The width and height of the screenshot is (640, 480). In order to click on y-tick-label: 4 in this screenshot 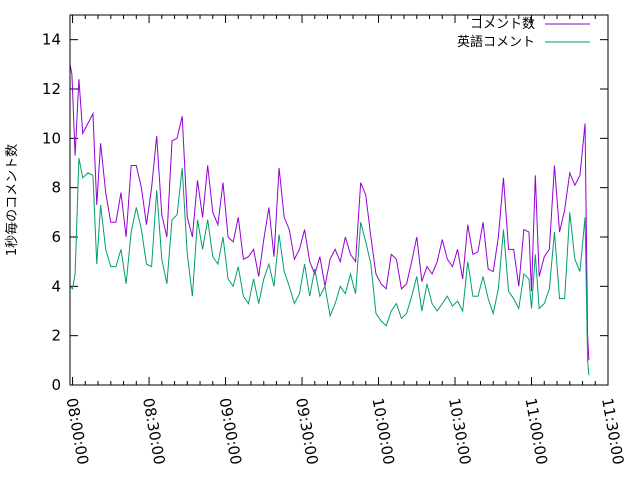, I will do `click(56, 286)`.